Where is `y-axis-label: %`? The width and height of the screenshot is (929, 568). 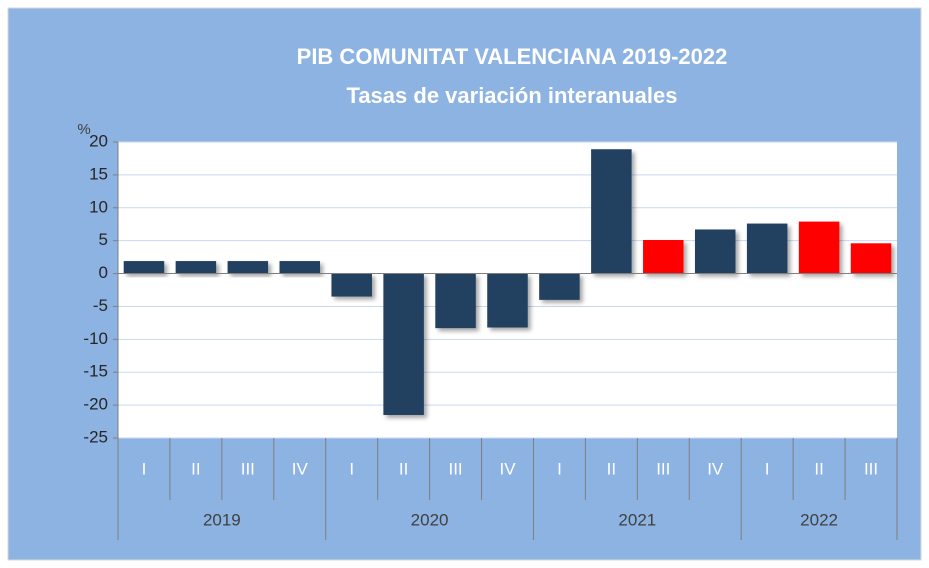
y-axis-label: % is located at coordinates (83, 129).